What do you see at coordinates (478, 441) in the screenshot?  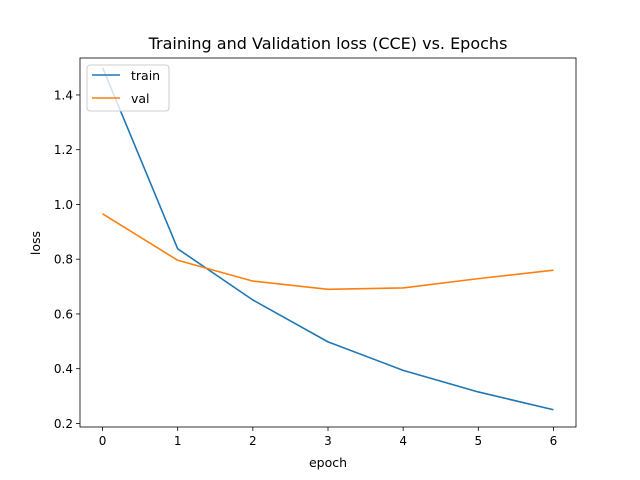 I see `x-tick-label: 5` at bounding box center [478, 441].